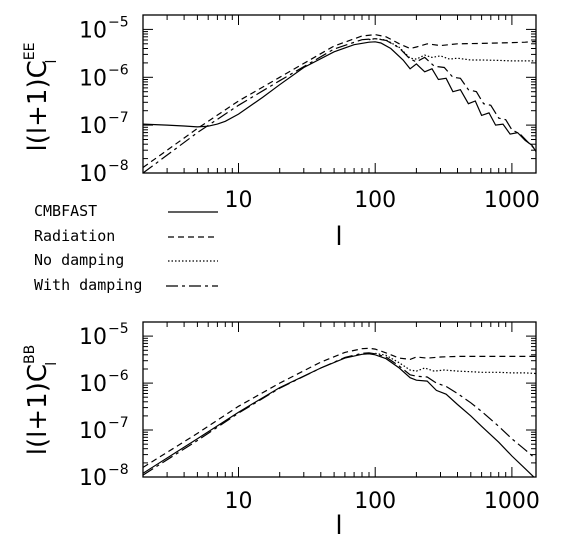  What do you see at coordinates (375, 501) in the screenshot?
I see `x-tick-label-bb: 100` at bounding box center [375, 501].